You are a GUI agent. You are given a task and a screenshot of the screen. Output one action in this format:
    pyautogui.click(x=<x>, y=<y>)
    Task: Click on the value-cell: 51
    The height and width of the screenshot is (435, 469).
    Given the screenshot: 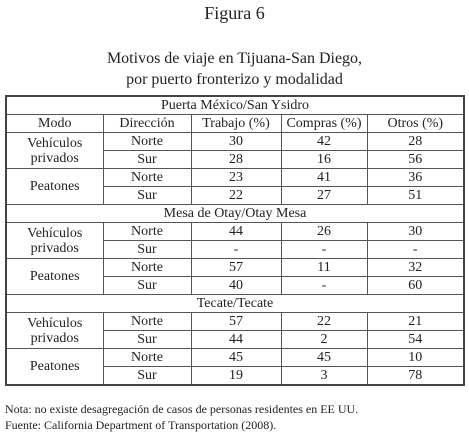 What is the action you would take?
    pyautogui.click(x=415, y=195)
    